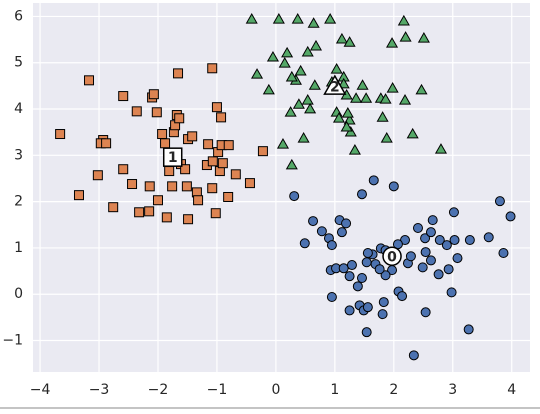 This screenshot has width=540, height=414. Describe the element at coordinates (18, 109) in the screenshot. I see `y-tick-label: 4` at that location.